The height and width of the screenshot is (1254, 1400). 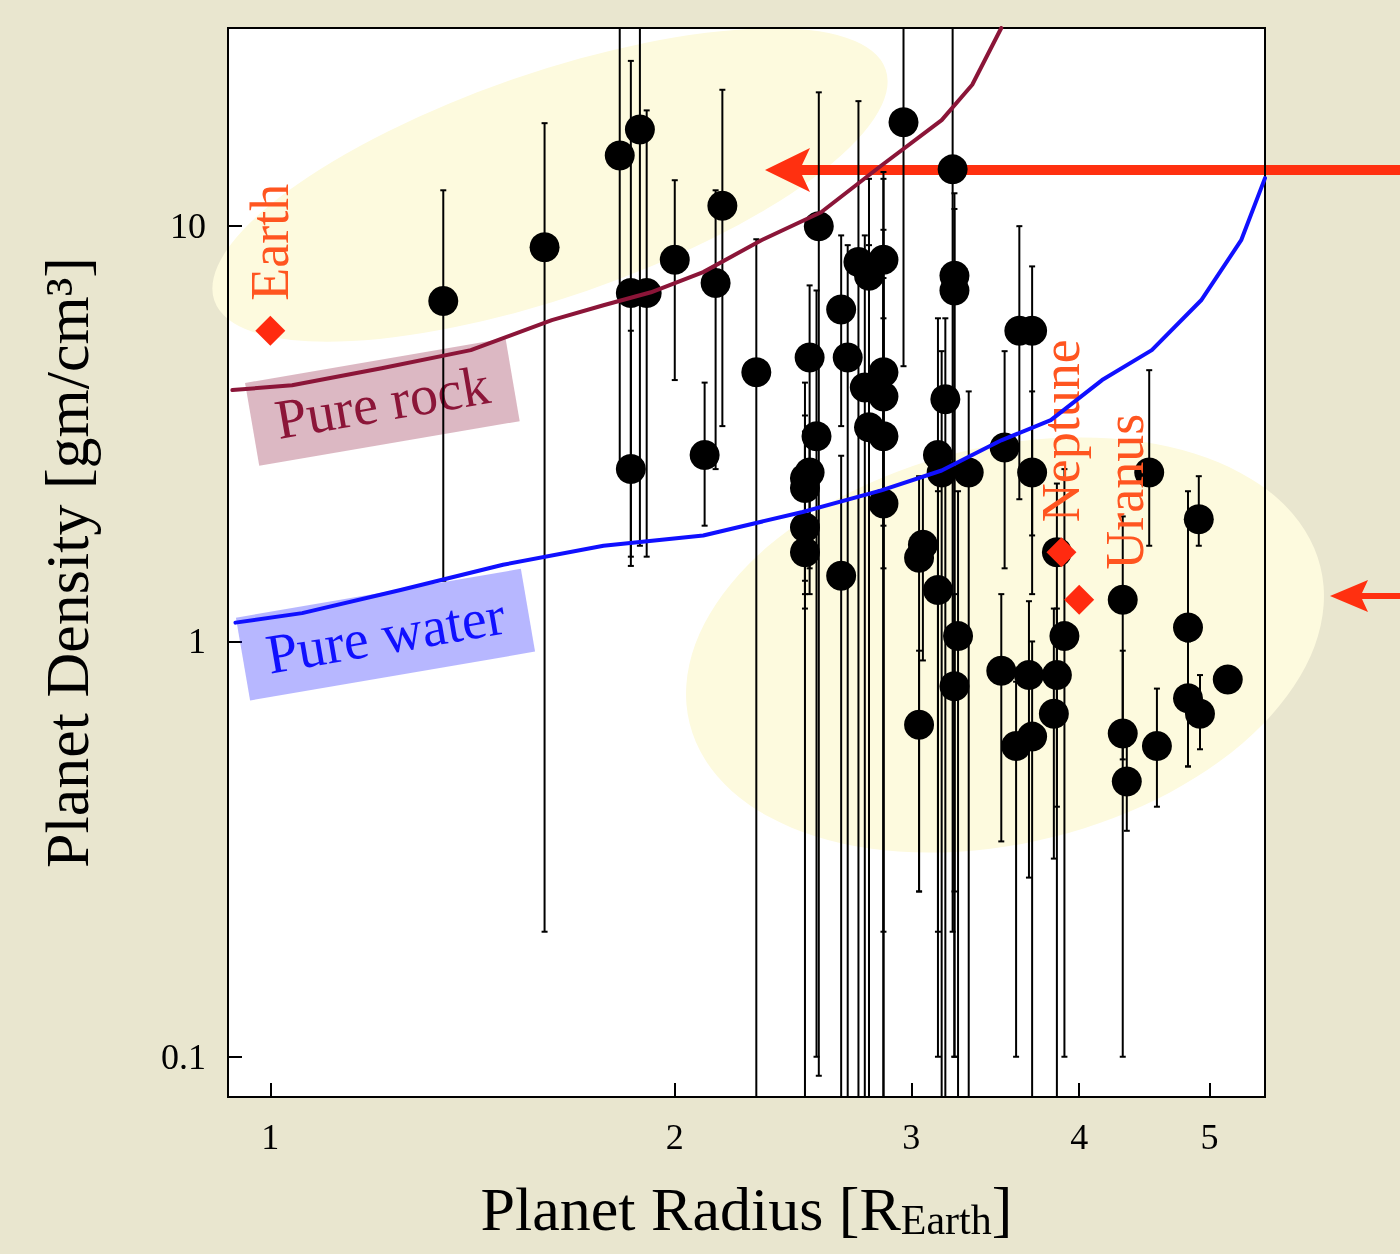 What do you see at coordinates (911, 1137) in the screenshot?
I see `x-tick-label: 3` at bounding box center [911, 1137].